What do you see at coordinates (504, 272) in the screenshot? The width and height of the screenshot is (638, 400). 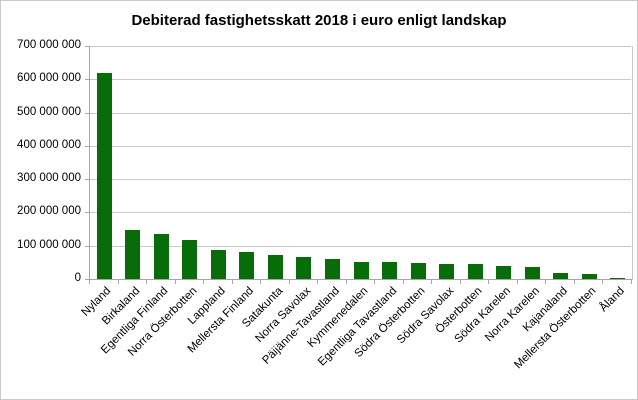 I see `bar-s-dra-karelen` at bounding box center [504, 272].